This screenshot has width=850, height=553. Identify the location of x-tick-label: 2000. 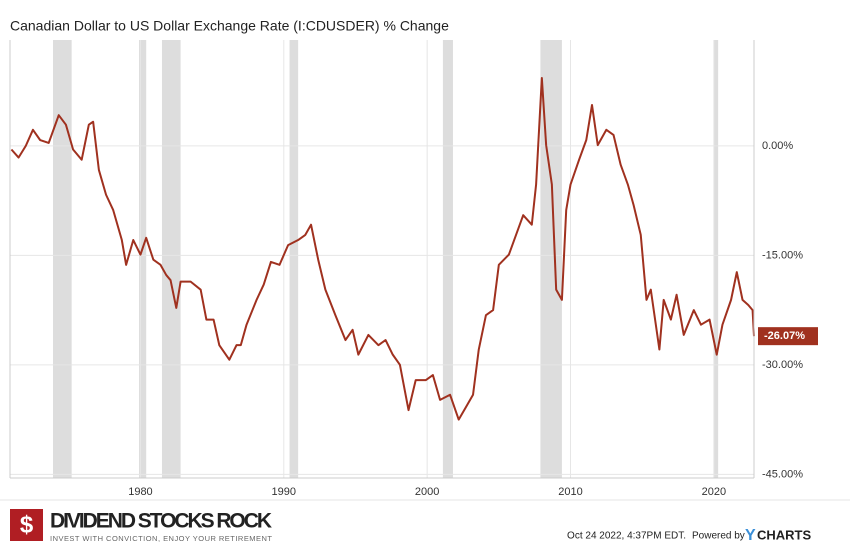
(427, 492).